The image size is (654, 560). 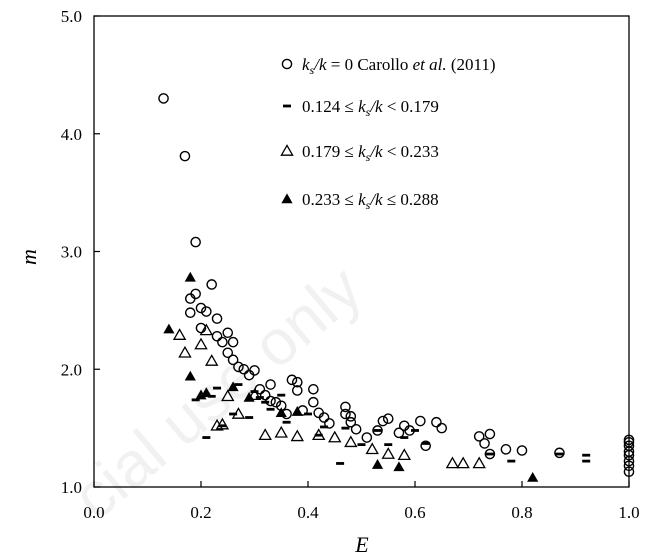 What do you see at coordinates (361, 501) in the screenshot?
I see `x-axis: 0.0 0.2 0.4 0.6 0.8 1.0` at bounding box center [361, 501].